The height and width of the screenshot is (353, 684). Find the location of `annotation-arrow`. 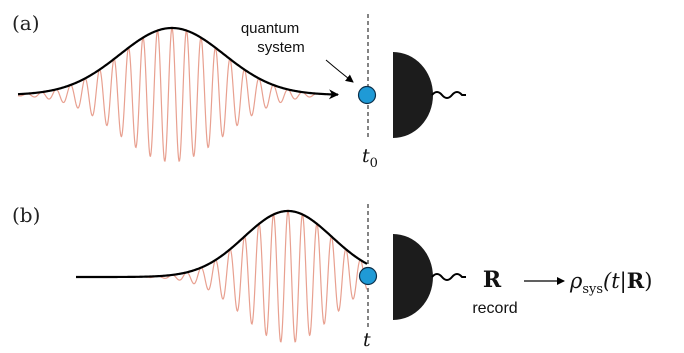

annotation-arrow is located at coordinates (339, 71).